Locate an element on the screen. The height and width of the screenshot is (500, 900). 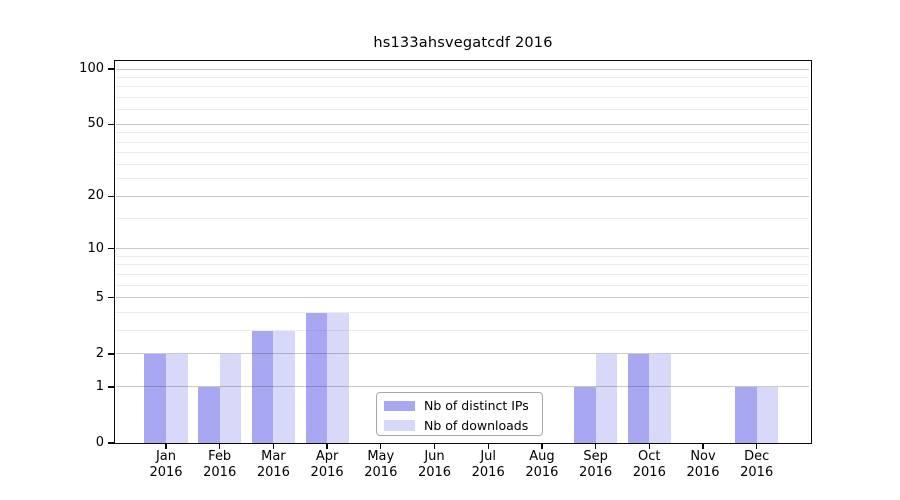
x-tick-label: Jul 2016 is located at coordinates (488, 464).